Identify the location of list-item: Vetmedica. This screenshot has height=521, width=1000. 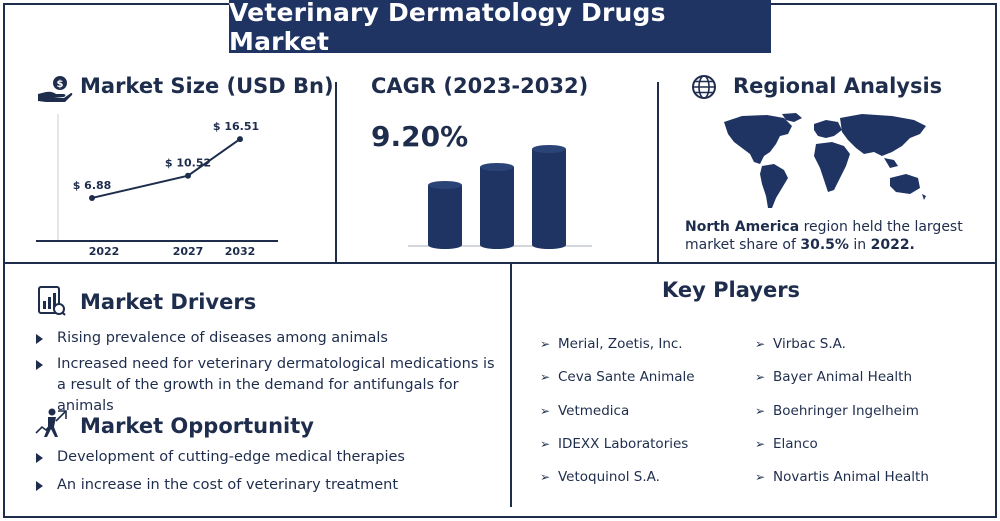
(617, 417).